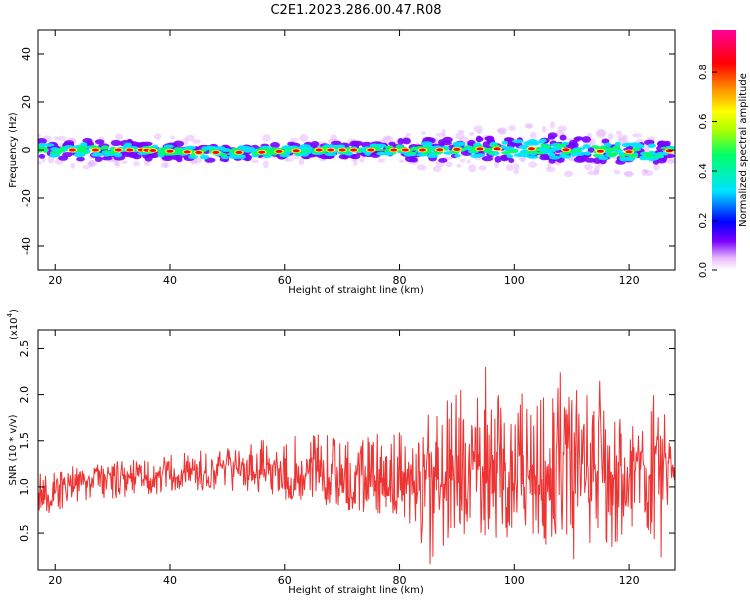 This screenshot has width=750, height=600. What do you see at coordinates (26, 54) in the screenshot?
I see `y-tick-label: 40` at bounding box center [26, 54].